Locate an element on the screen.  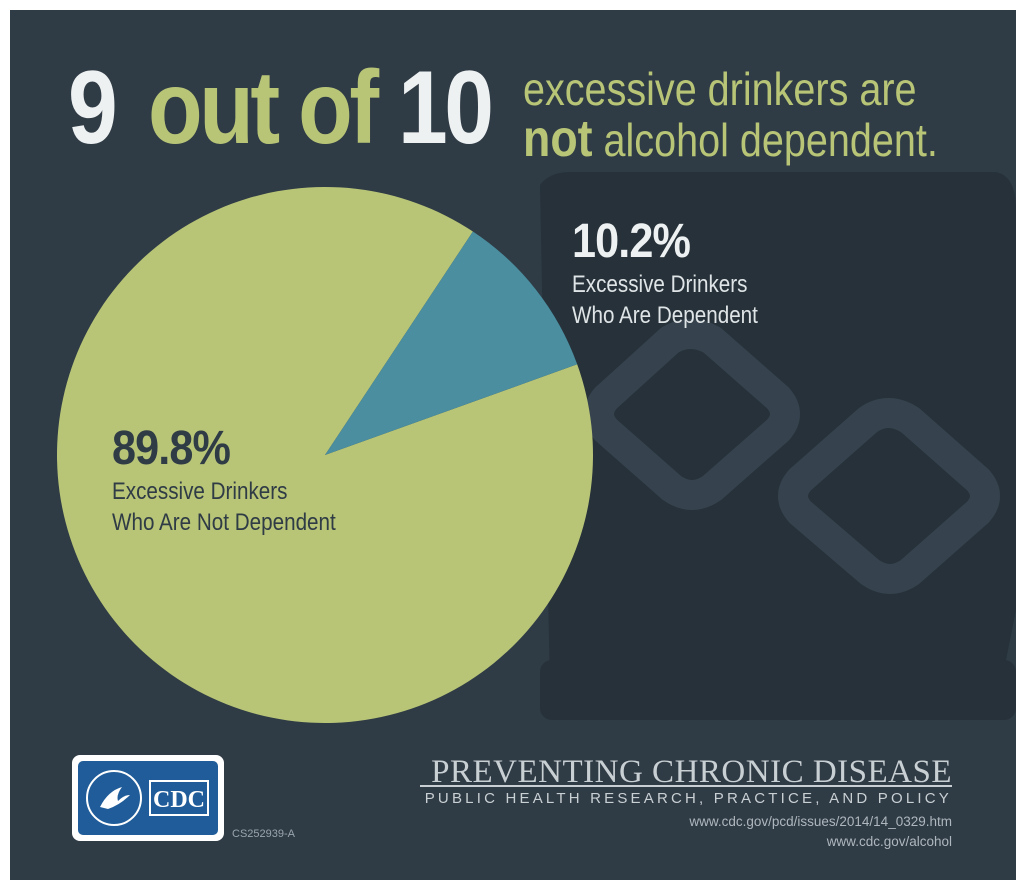
headline-not: not is located at coordinates (558, 139).